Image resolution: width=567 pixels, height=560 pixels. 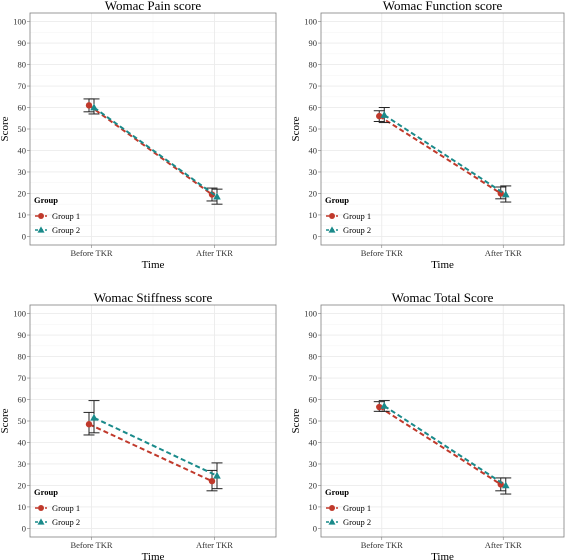 What do you see at coordinates (443, 6) in the screenshot?
I see `chart-title: Womac Function score` at bounding box center [443, 6].